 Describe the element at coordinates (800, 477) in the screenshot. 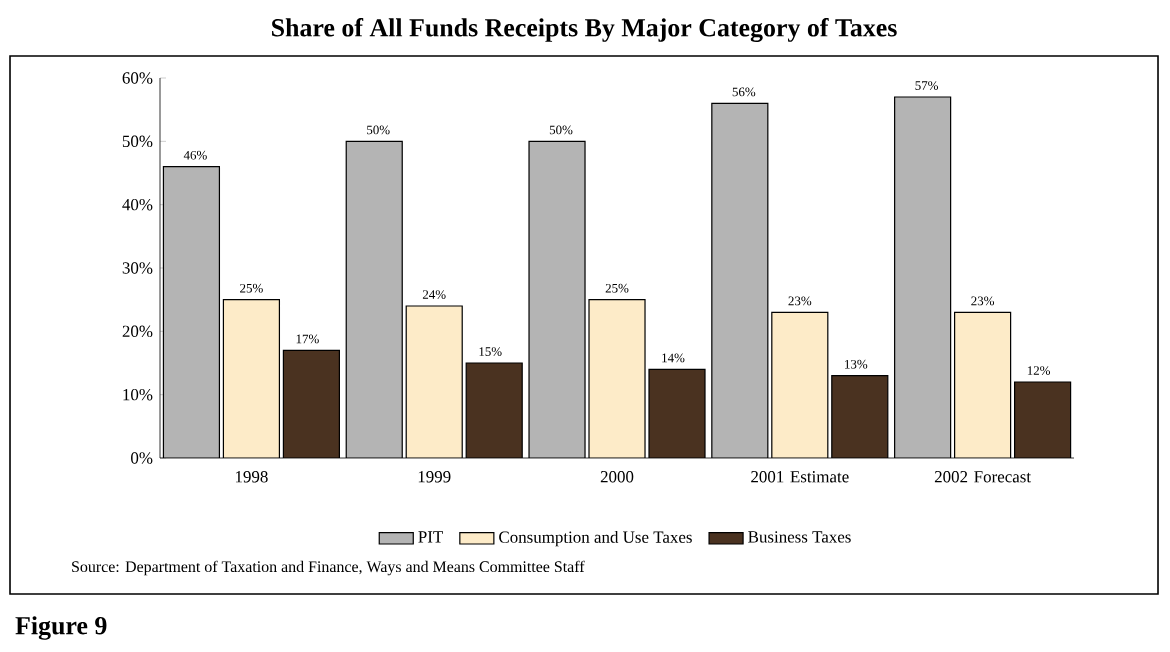

I see `x-tick-label: 2001 Estimate` at that location.